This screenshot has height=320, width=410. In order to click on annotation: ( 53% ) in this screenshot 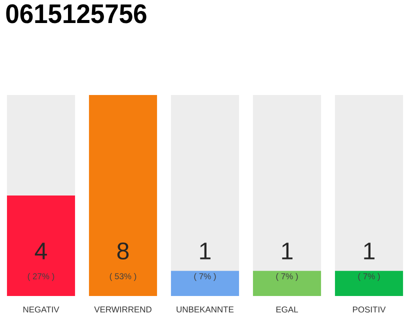, I will do `click(123, 277)`.